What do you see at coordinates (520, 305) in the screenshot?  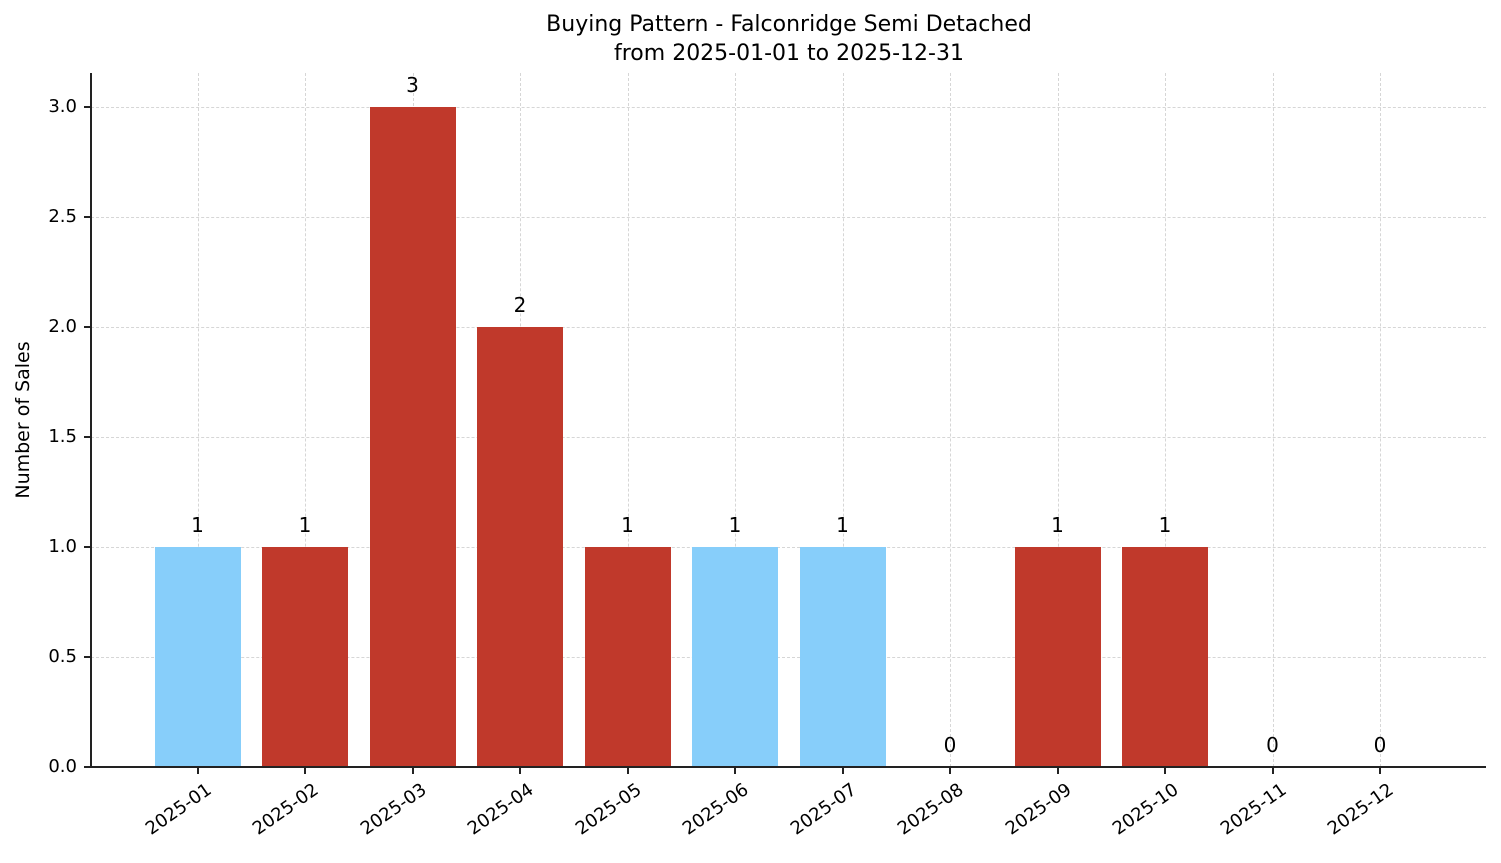 I see `bar-value-label: 2` at bounding box center [520, 305].